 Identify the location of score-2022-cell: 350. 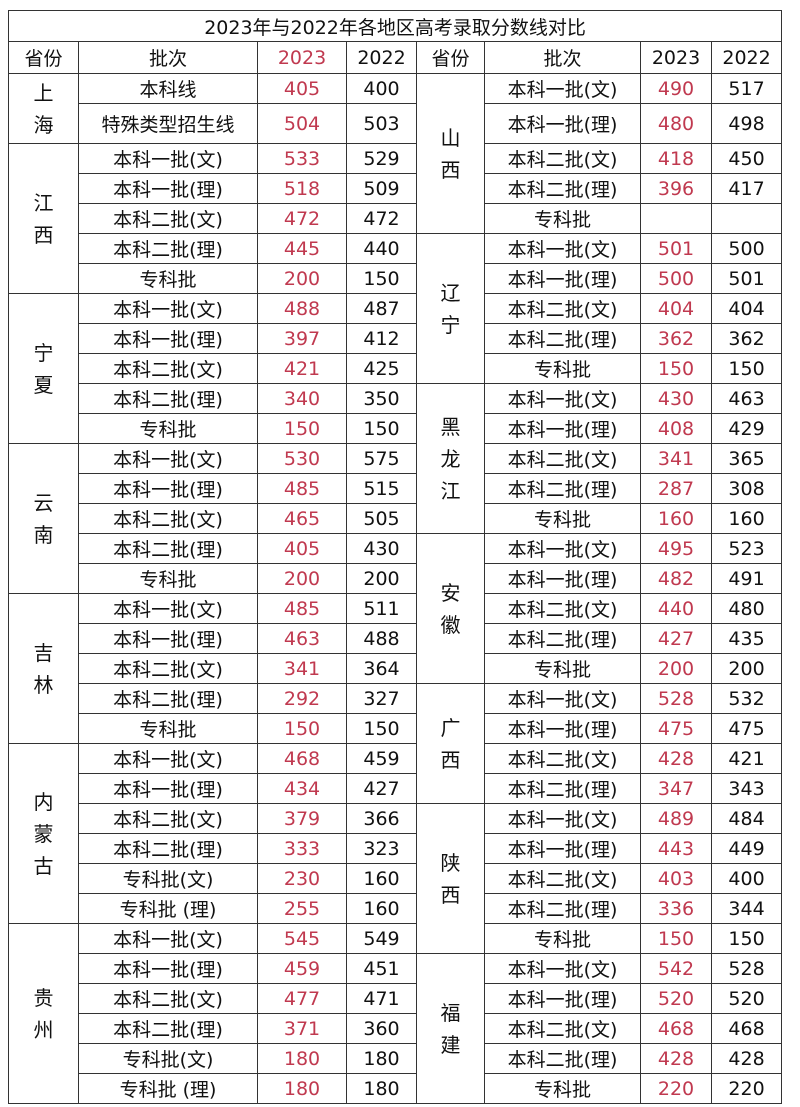
(381, 398).